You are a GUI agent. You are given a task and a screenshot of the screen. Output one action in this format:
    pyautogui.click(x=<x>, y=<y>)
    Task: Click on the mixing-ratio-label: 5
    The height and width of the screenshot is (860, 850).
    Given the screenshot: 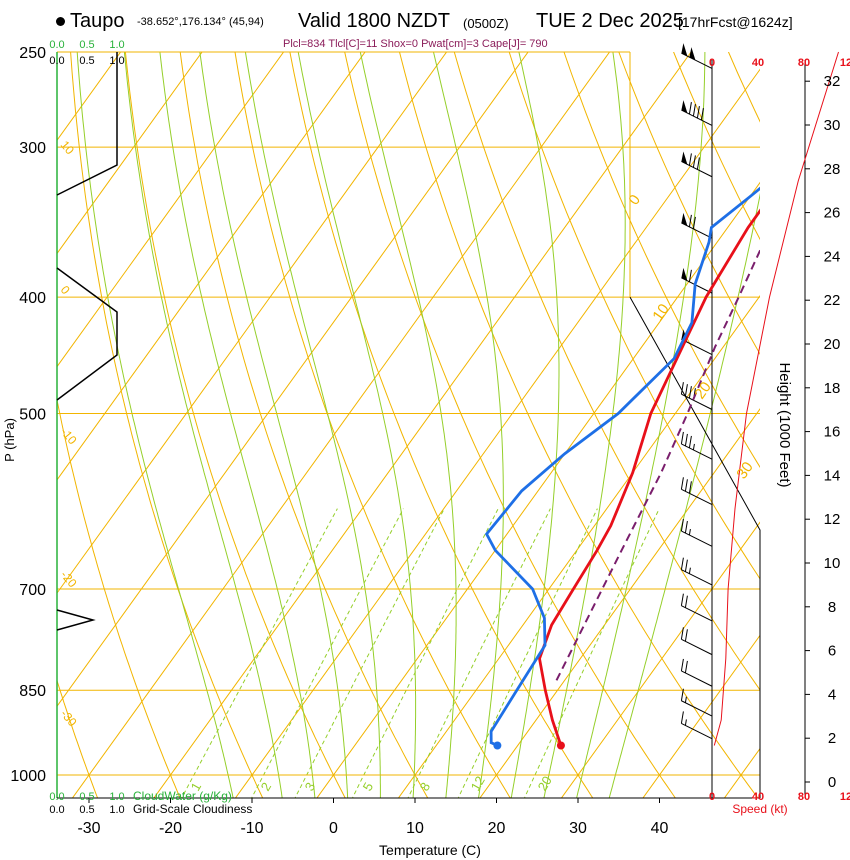 What is the action you would take?
    pyautogui.click(x=368, y=787)
    